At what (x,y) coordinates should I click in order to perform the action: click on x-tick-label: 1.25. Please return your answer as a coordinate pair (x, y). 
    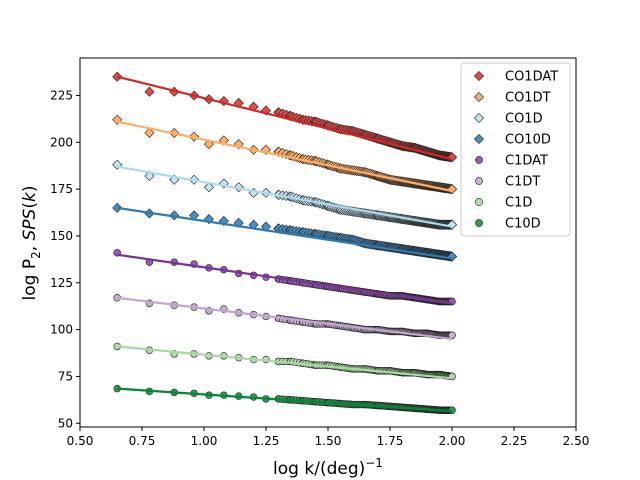
    Looking at the image, I should click on (266, 441).